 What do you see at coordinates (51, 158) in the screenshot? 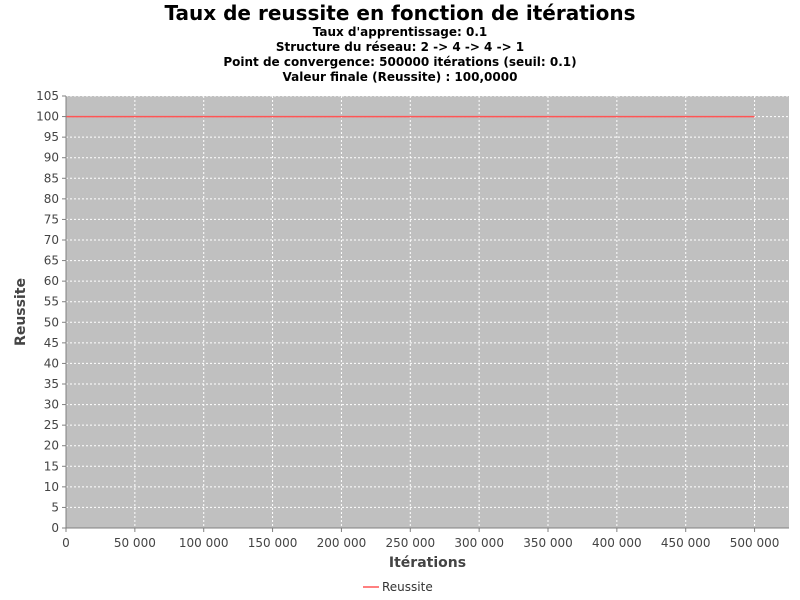
I see `y-tick-label: 90` at bounding box center [51, 158].